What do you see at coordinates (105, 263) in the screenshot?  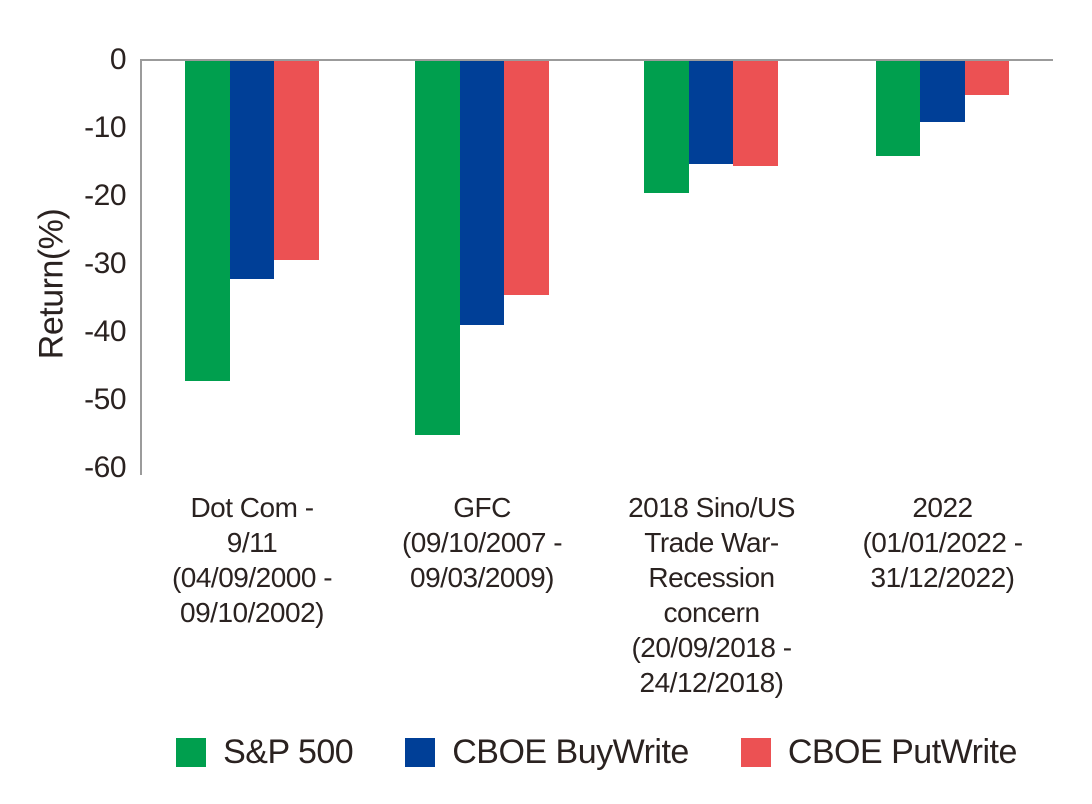 I see `y-tick-label-minus30: -30` at bounding box center [105, 263].